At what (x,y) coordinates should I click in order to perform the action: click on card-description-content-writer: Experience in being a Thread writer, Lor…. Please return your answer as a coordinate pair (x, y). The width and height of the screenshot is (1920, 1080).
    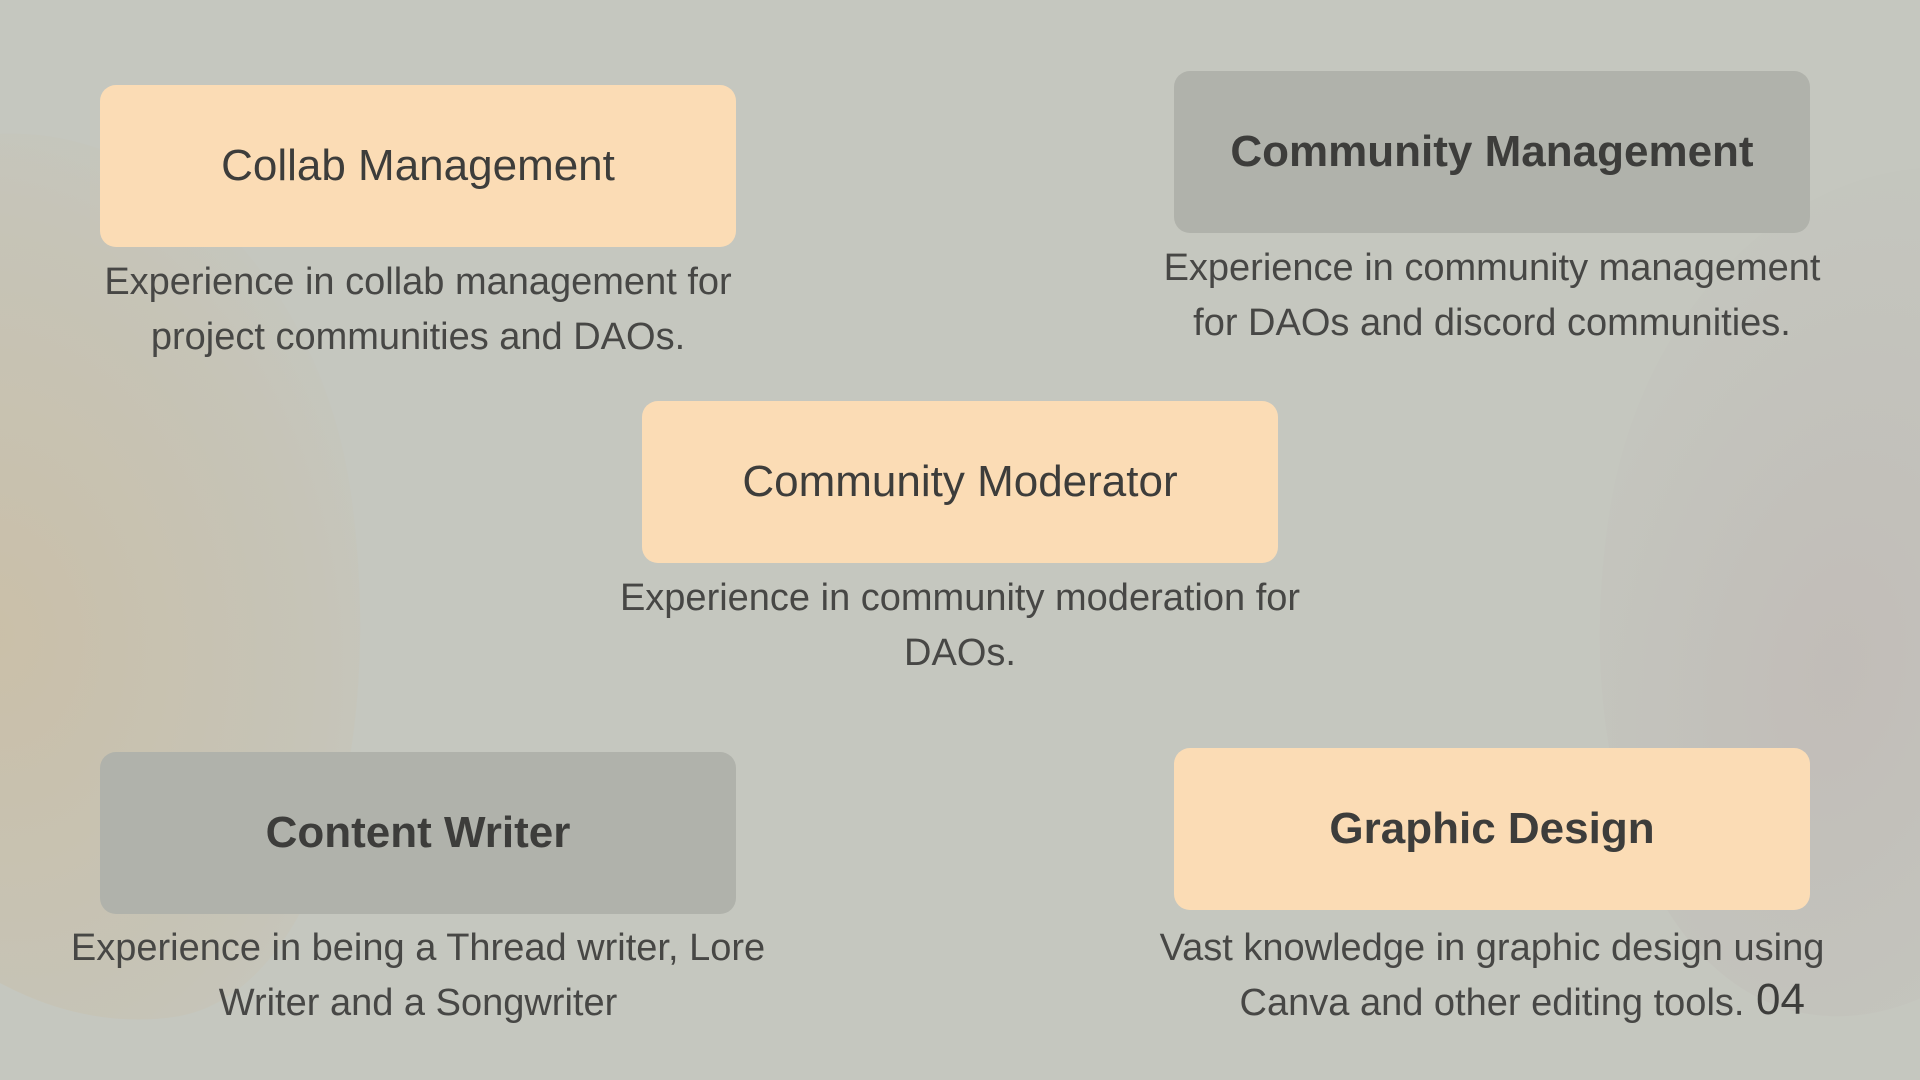
    Looking at the image, I should click on (418, 976).